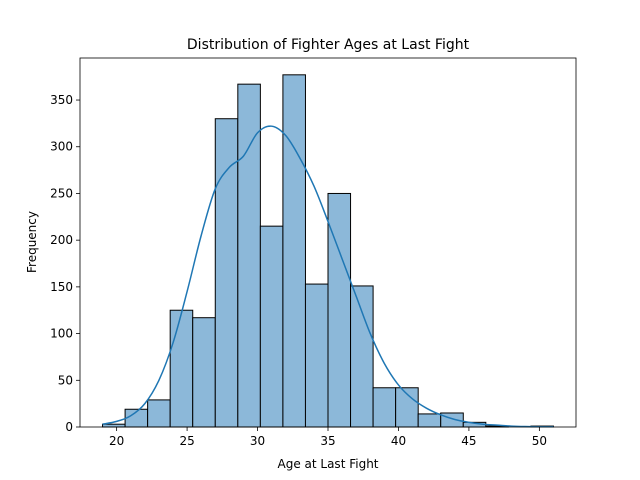 This screenshot has height=480, width=640. I want to click on y-tick-label-150: 150, so click(61, 287).